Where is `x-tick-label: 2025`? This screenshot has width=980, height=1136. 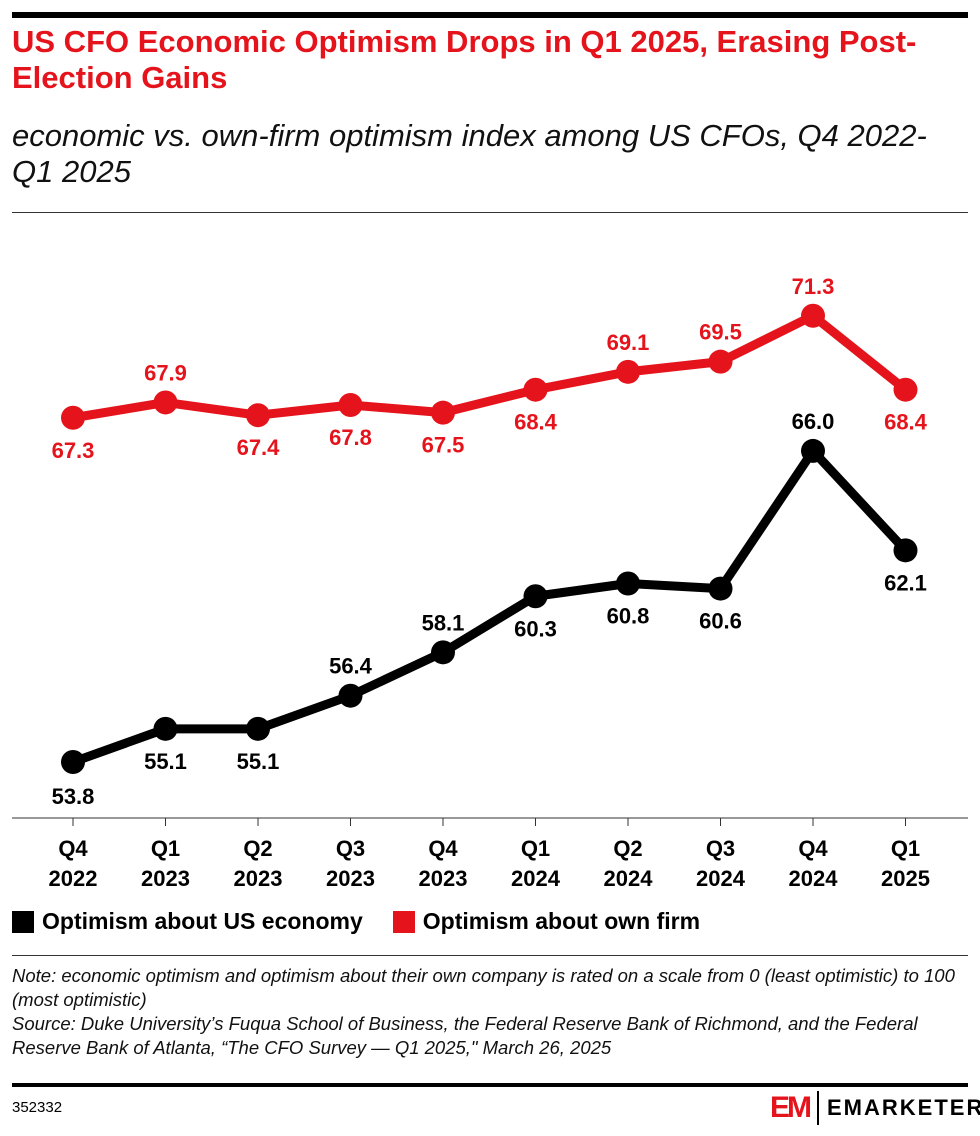
x-tick-label: 2025 is located at coordinates (905, 878).